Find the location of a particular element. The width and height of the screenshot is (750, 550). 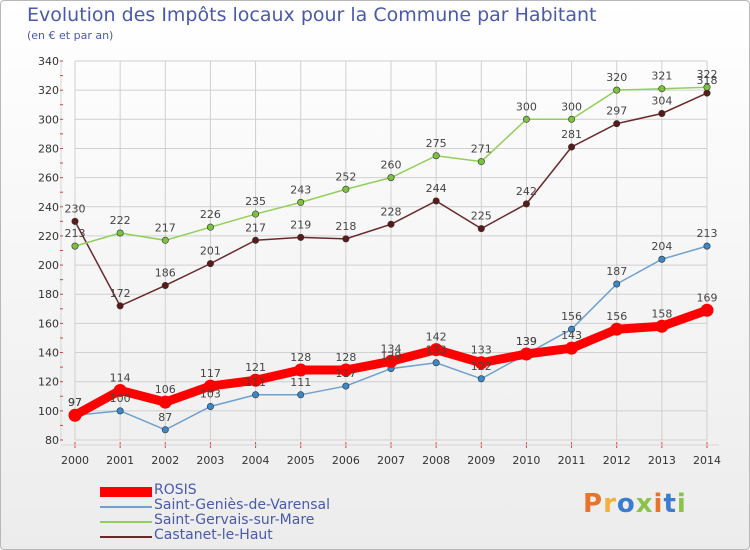

x-tick-label: 2007 is located at coordinates (391, 460).